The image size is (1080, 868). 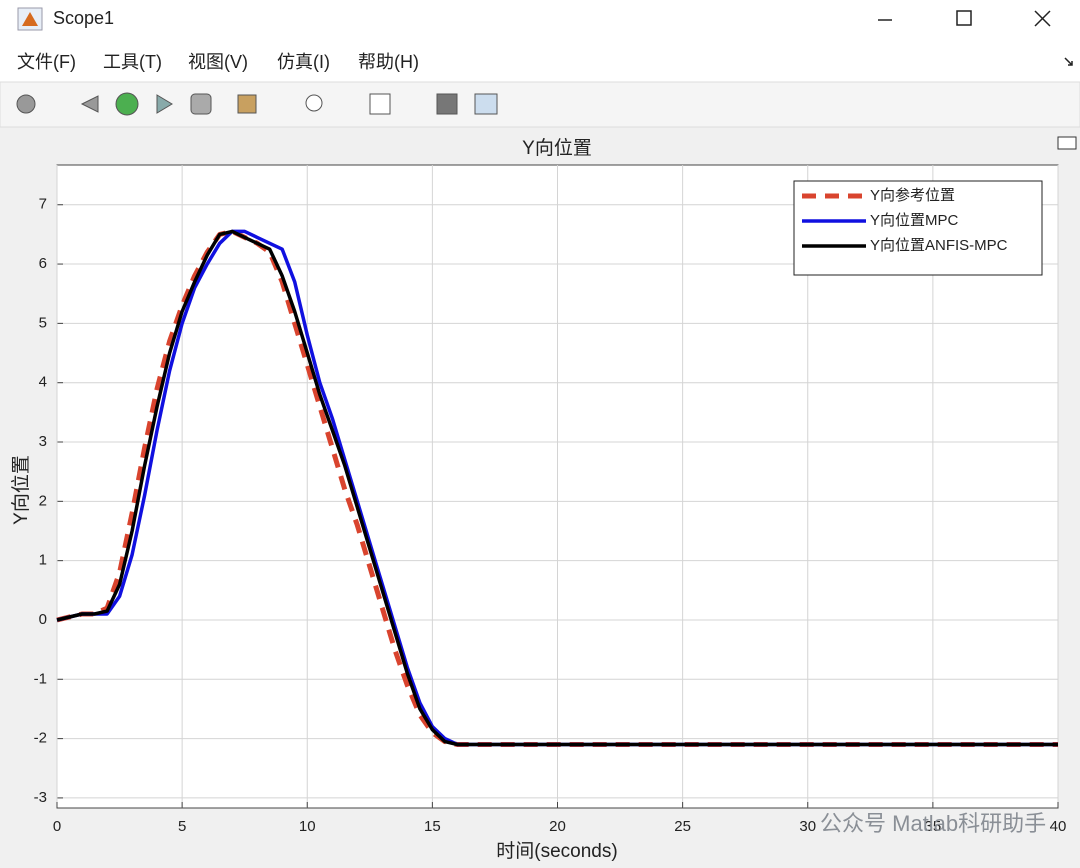 I want to click on toolbar, so click(x=540, y=104).